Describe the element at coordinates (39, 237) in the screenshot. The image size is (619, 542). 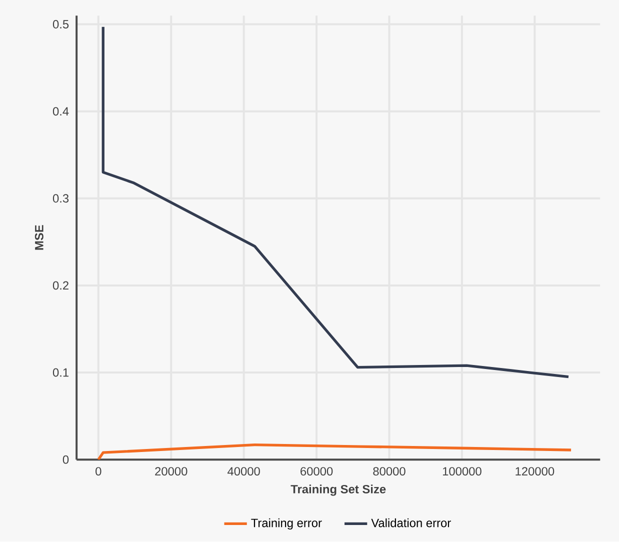
I see `y-axis-title: MSE` at that location.